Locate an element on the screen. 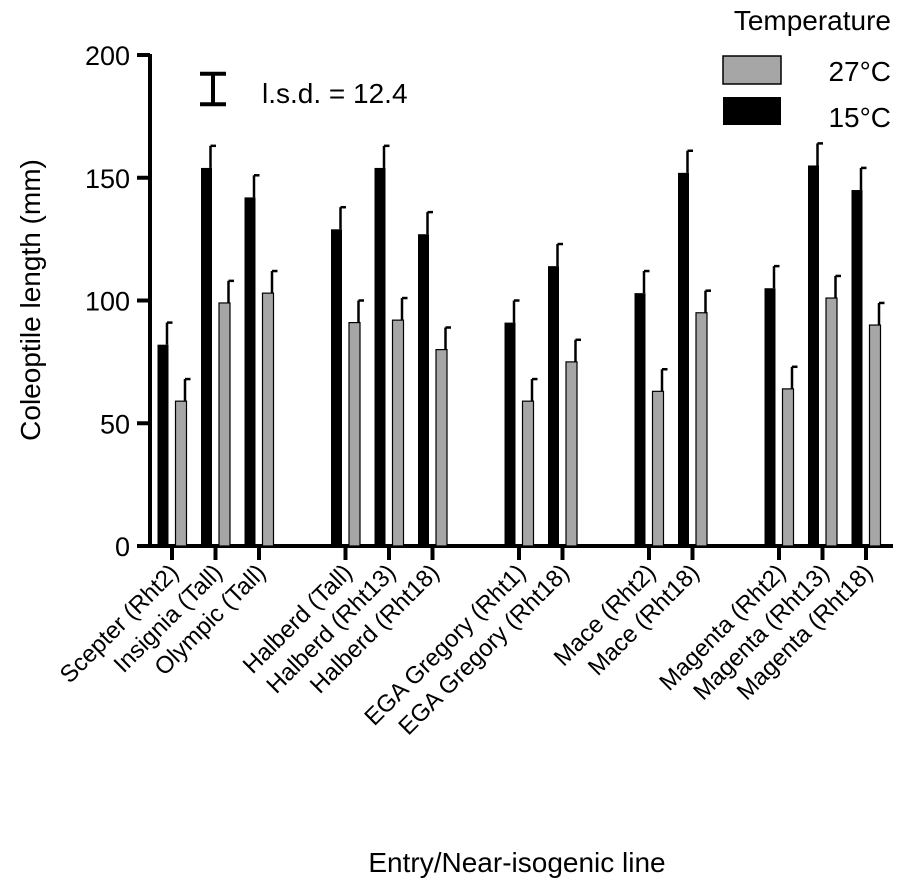 This screenshot has height=887, width=897. y-tick-label: 50 is located at coordinates (115, 424).